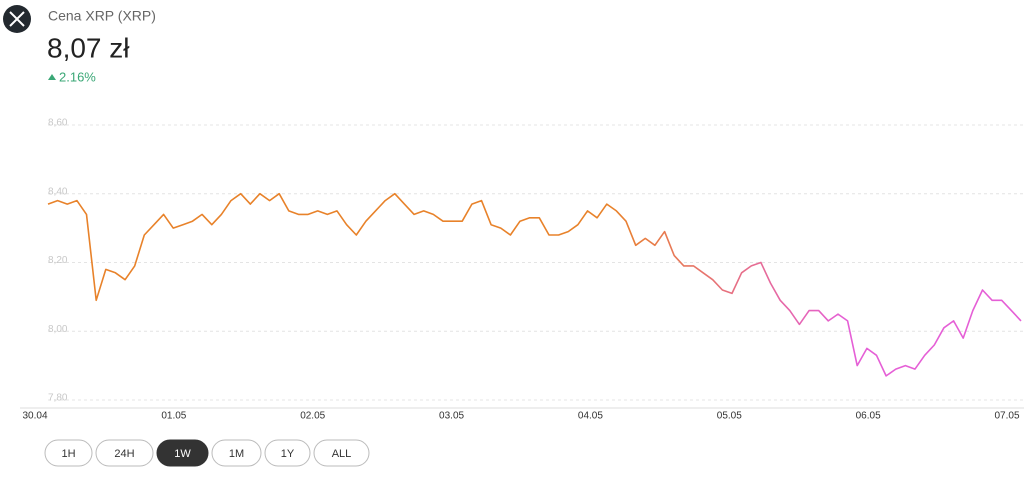 The height and width of the screenshot is (479, 1024). I want to click on y-tick-label: 8,40, so click(58, 191).